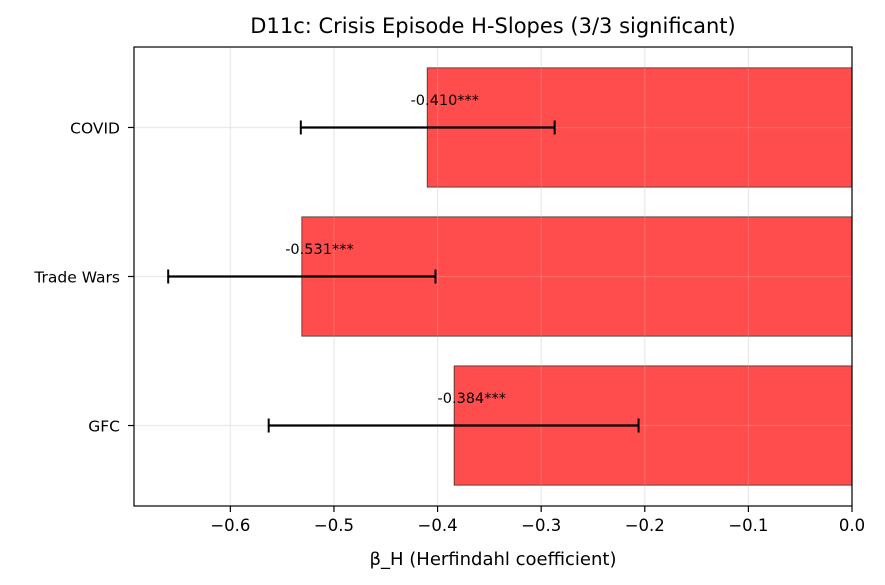  I want to click on x-axis-label: β_H (Herfindahl coefficient), so click(493, 559).